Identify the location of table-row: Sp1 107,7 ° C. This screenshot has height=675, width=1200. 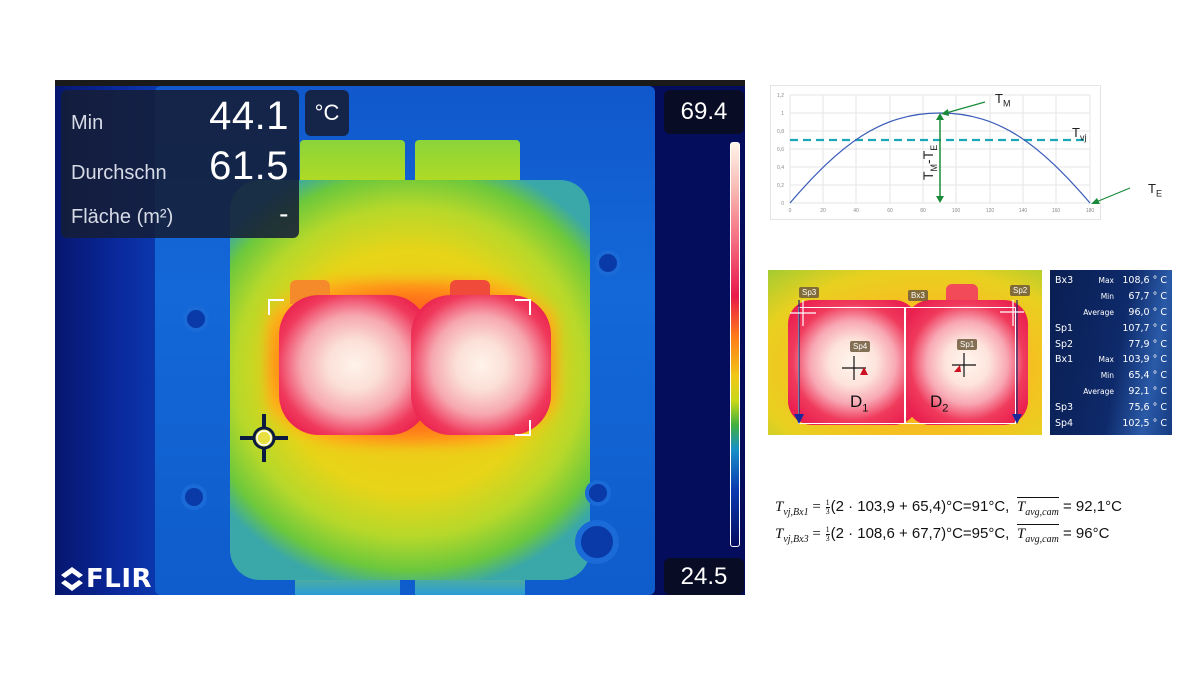
(1111, 328).